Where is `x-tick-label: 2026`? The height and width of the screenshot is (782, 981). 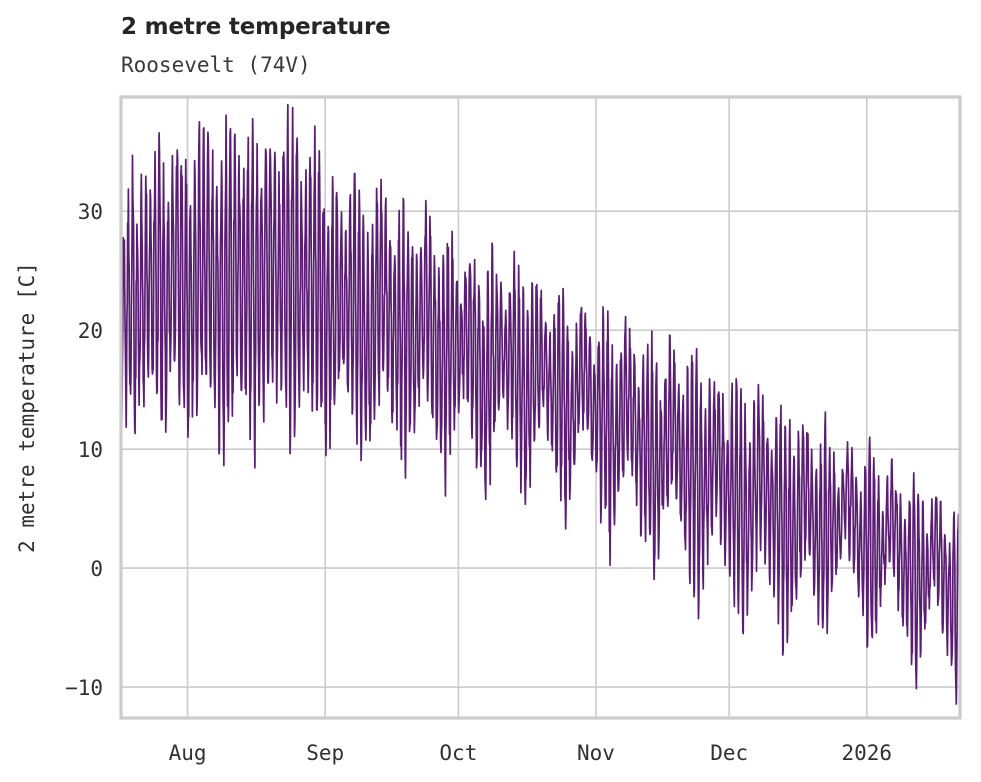 x-tick-label: 2026 is located at coordinates (866, 753).